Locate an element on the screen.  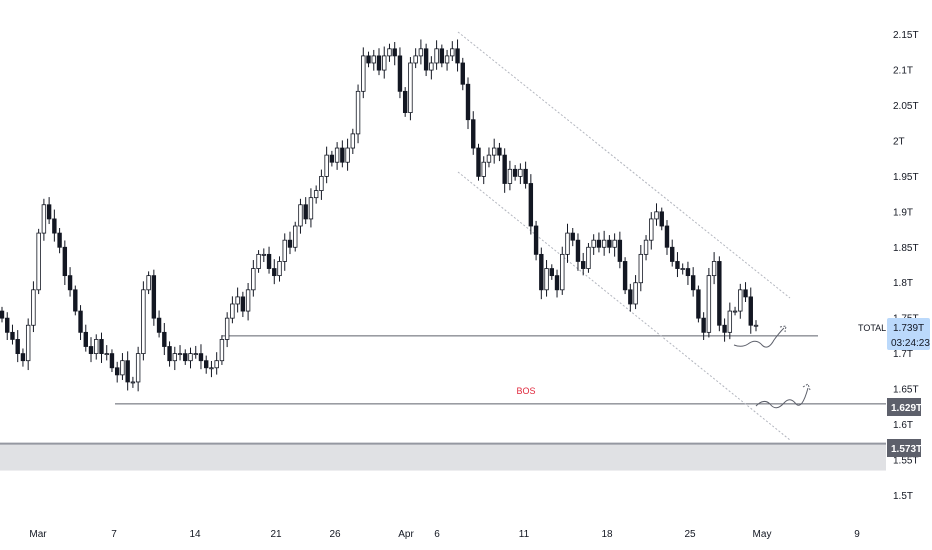
level-tag-1573: 1.573T is located at coordinates (904, 448).